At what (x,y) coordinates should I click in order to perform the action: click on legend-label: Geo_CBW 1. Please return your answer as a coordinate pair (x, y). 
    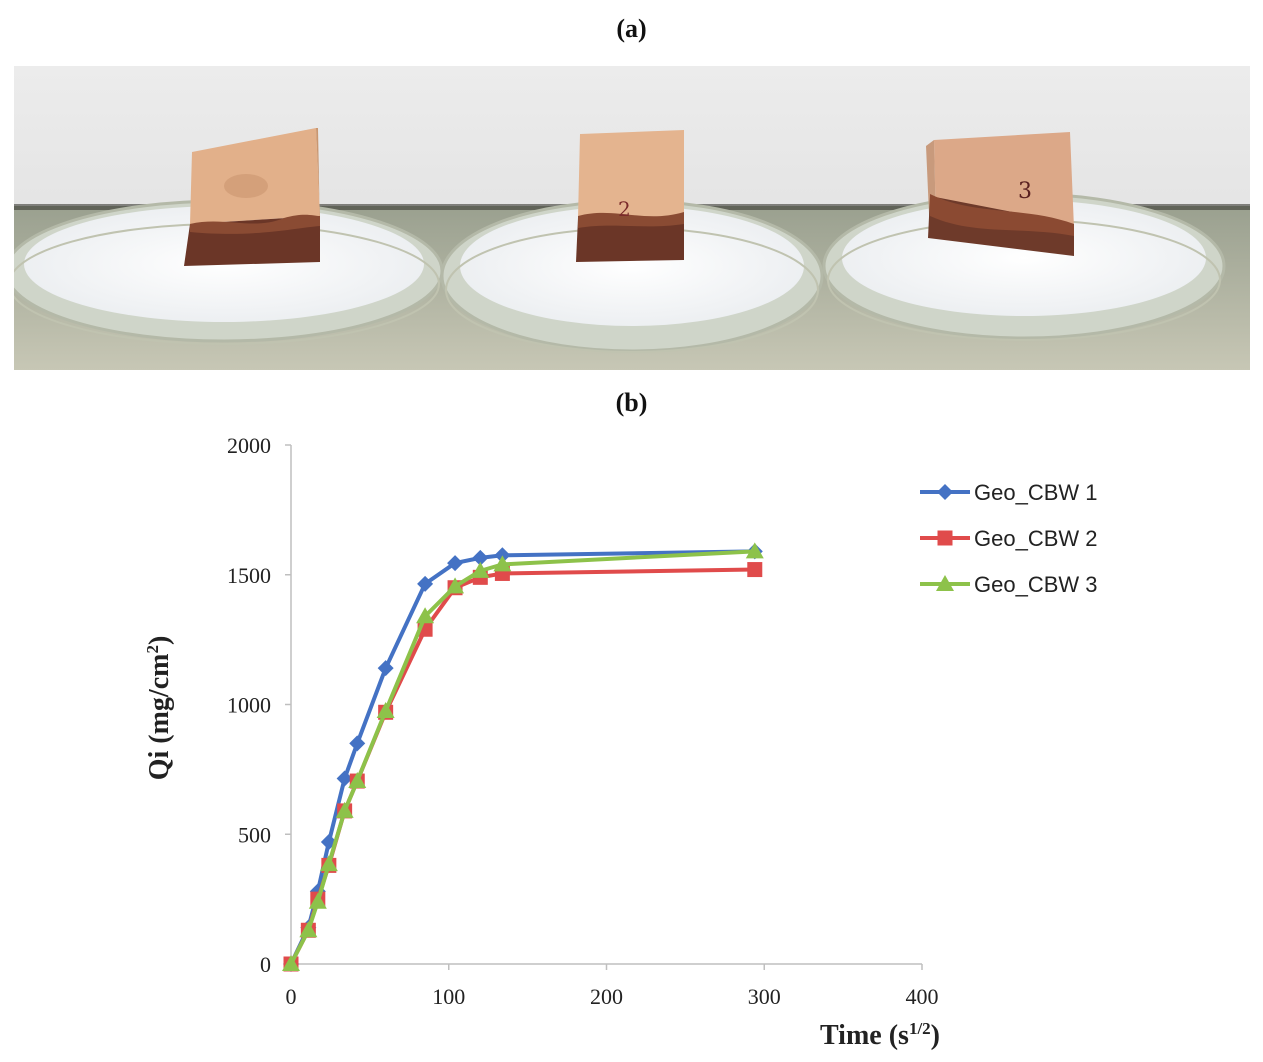
    Looking at the image, I should click on (1036, 492).